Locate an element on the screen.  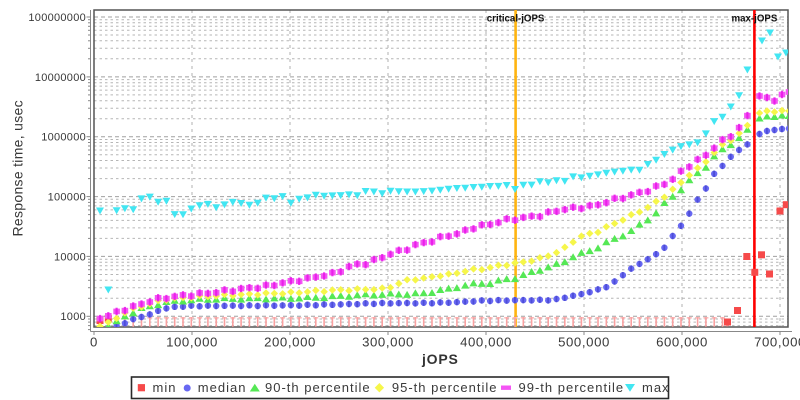
svg-text: 99-th percentile is located at coordinates (572, 387).